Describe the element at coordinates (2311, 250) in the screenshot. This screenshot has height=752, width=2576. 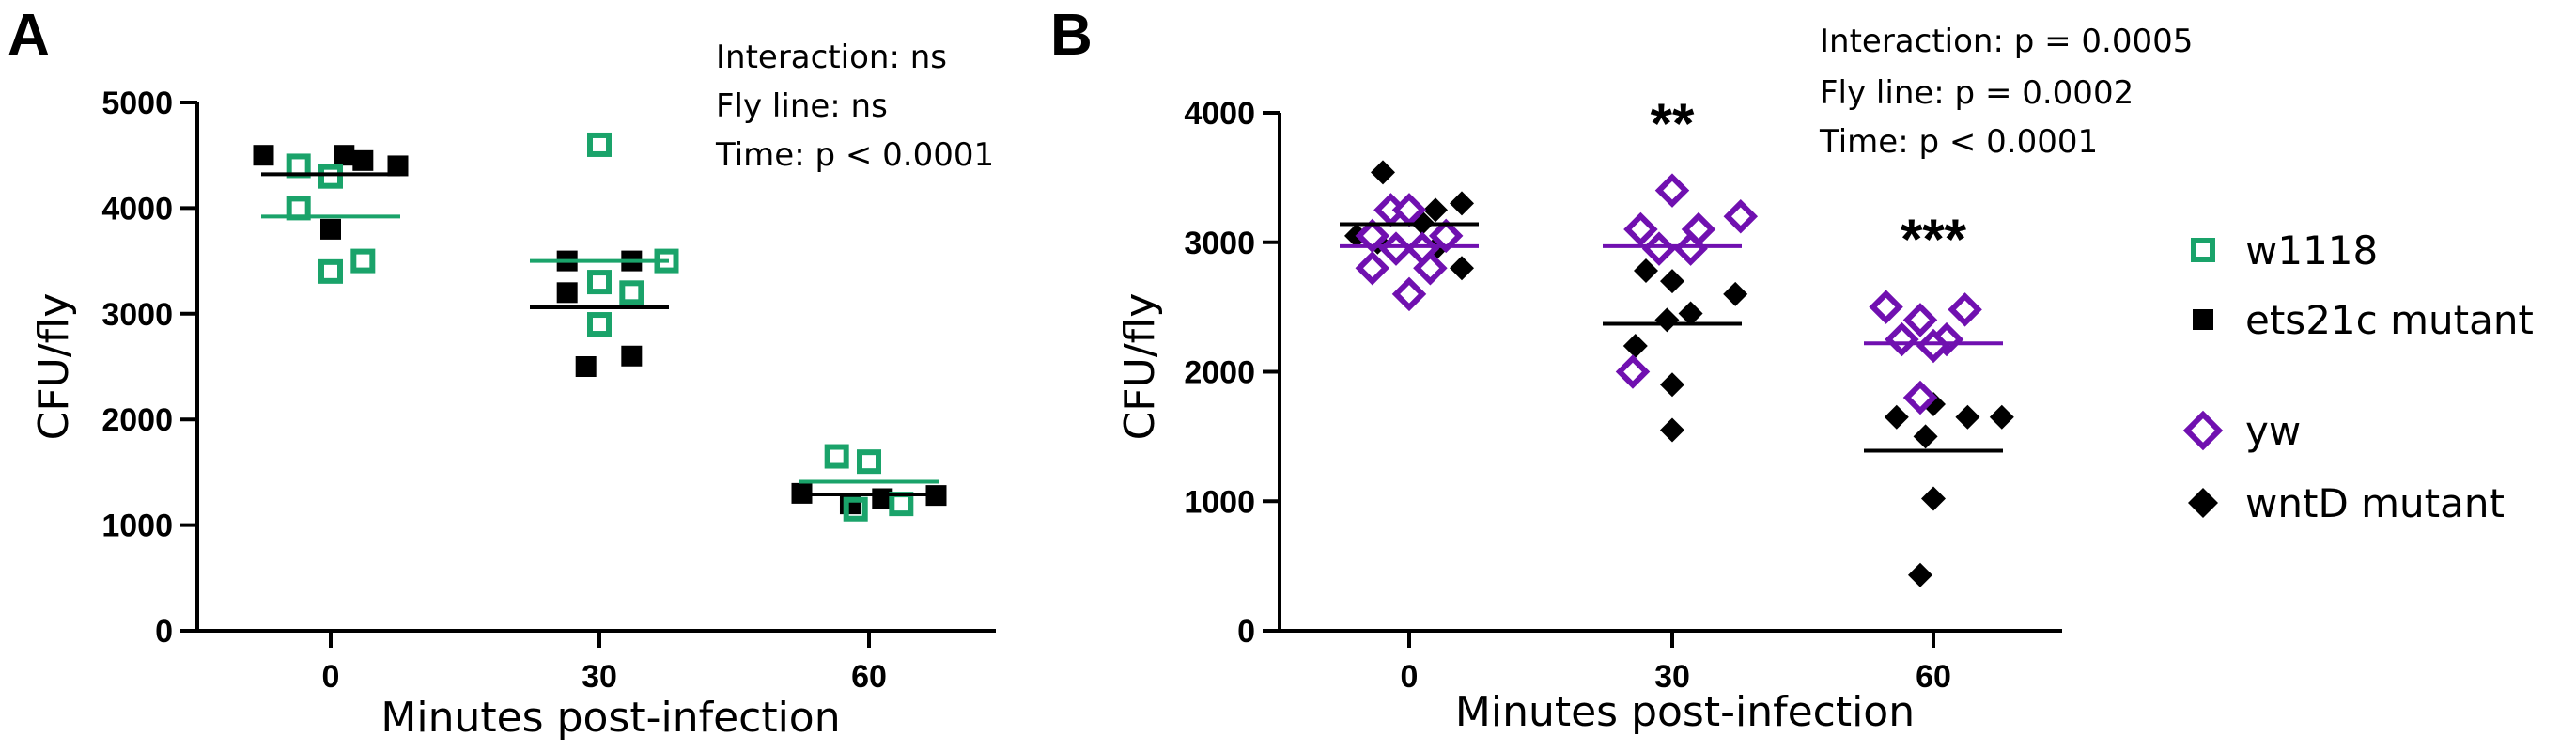
I see `legend-label: w1118` at that location.